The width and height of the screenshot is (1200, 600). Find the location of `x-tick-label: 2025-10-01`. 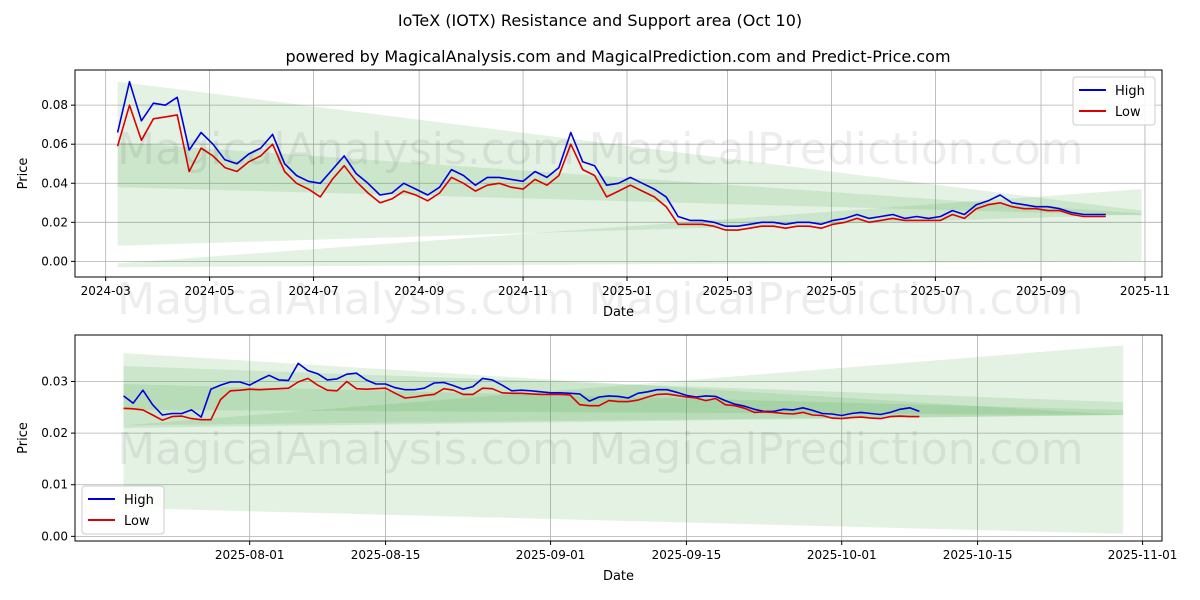

x-tick-label: 2025-10-01 is located at coordinates (842, 555).